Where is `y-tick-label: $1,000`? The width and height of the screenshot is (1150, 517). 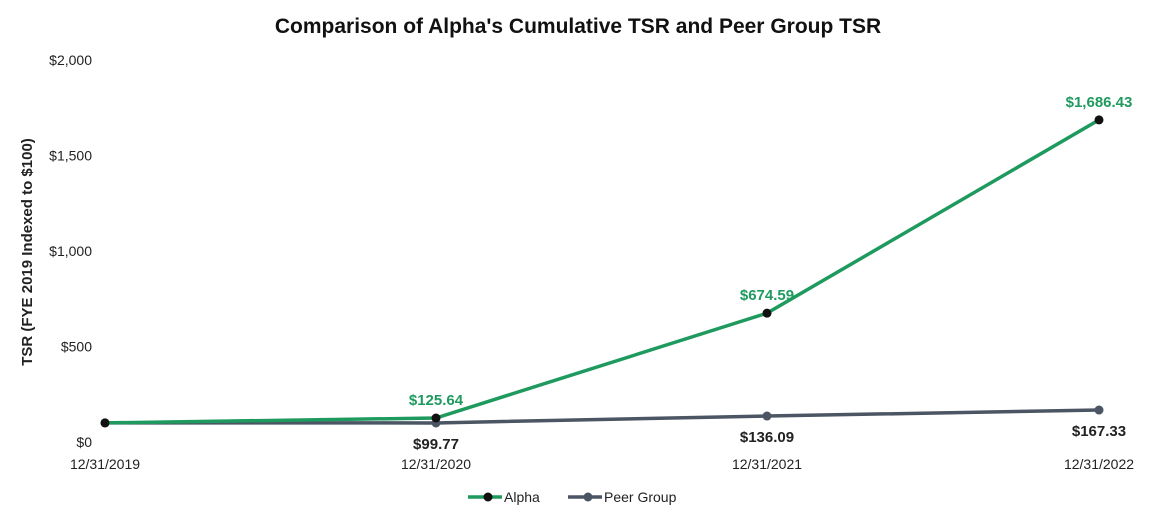 y-tick-label: $1,000 is located at coordinates (70, 251).